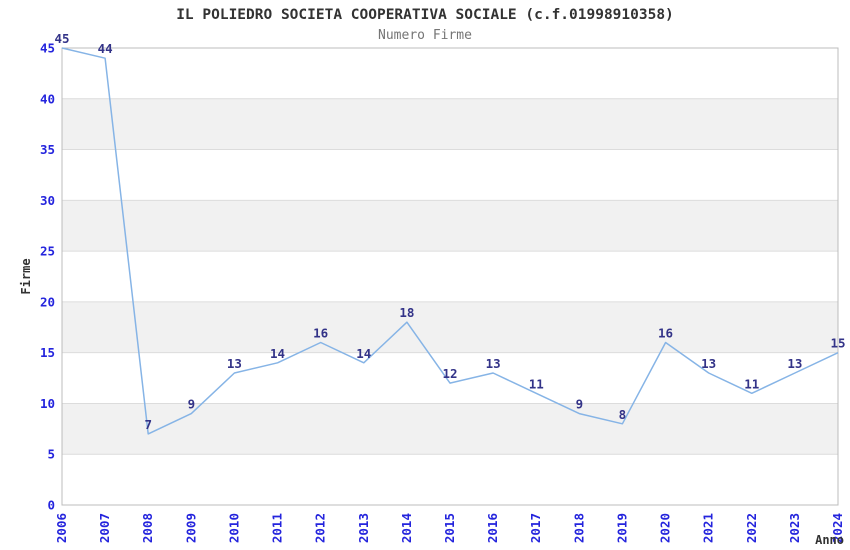  Describe the element at coordinates (61, 38) in the screenshot. I see `data-label: 45` at that location.